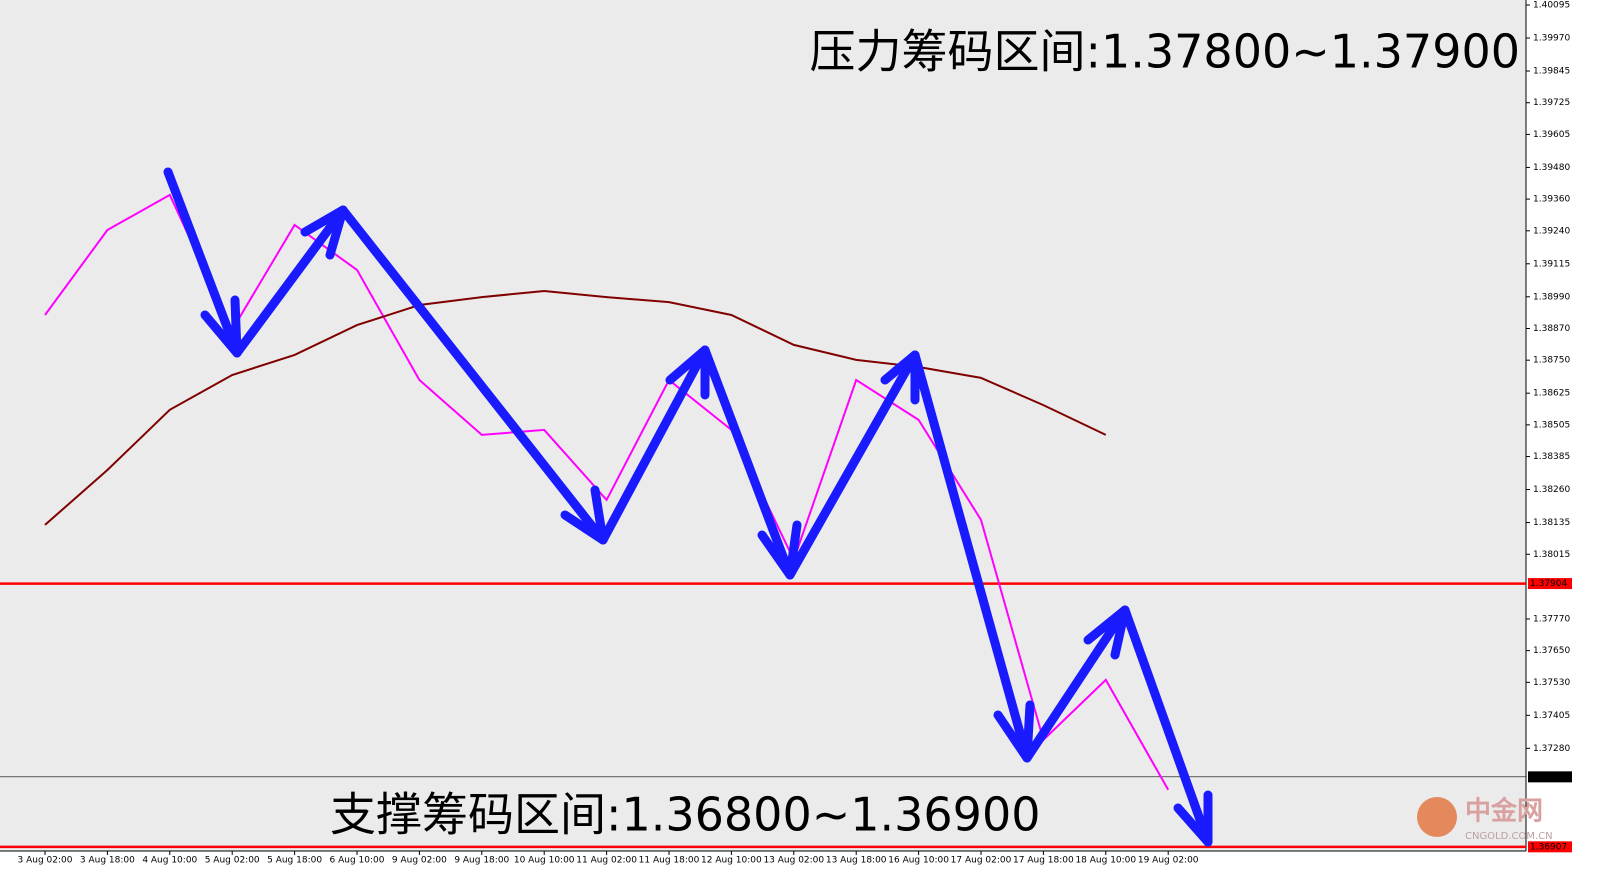  I want to click on y-tick-label: 1.37650, so click(1551, 651).